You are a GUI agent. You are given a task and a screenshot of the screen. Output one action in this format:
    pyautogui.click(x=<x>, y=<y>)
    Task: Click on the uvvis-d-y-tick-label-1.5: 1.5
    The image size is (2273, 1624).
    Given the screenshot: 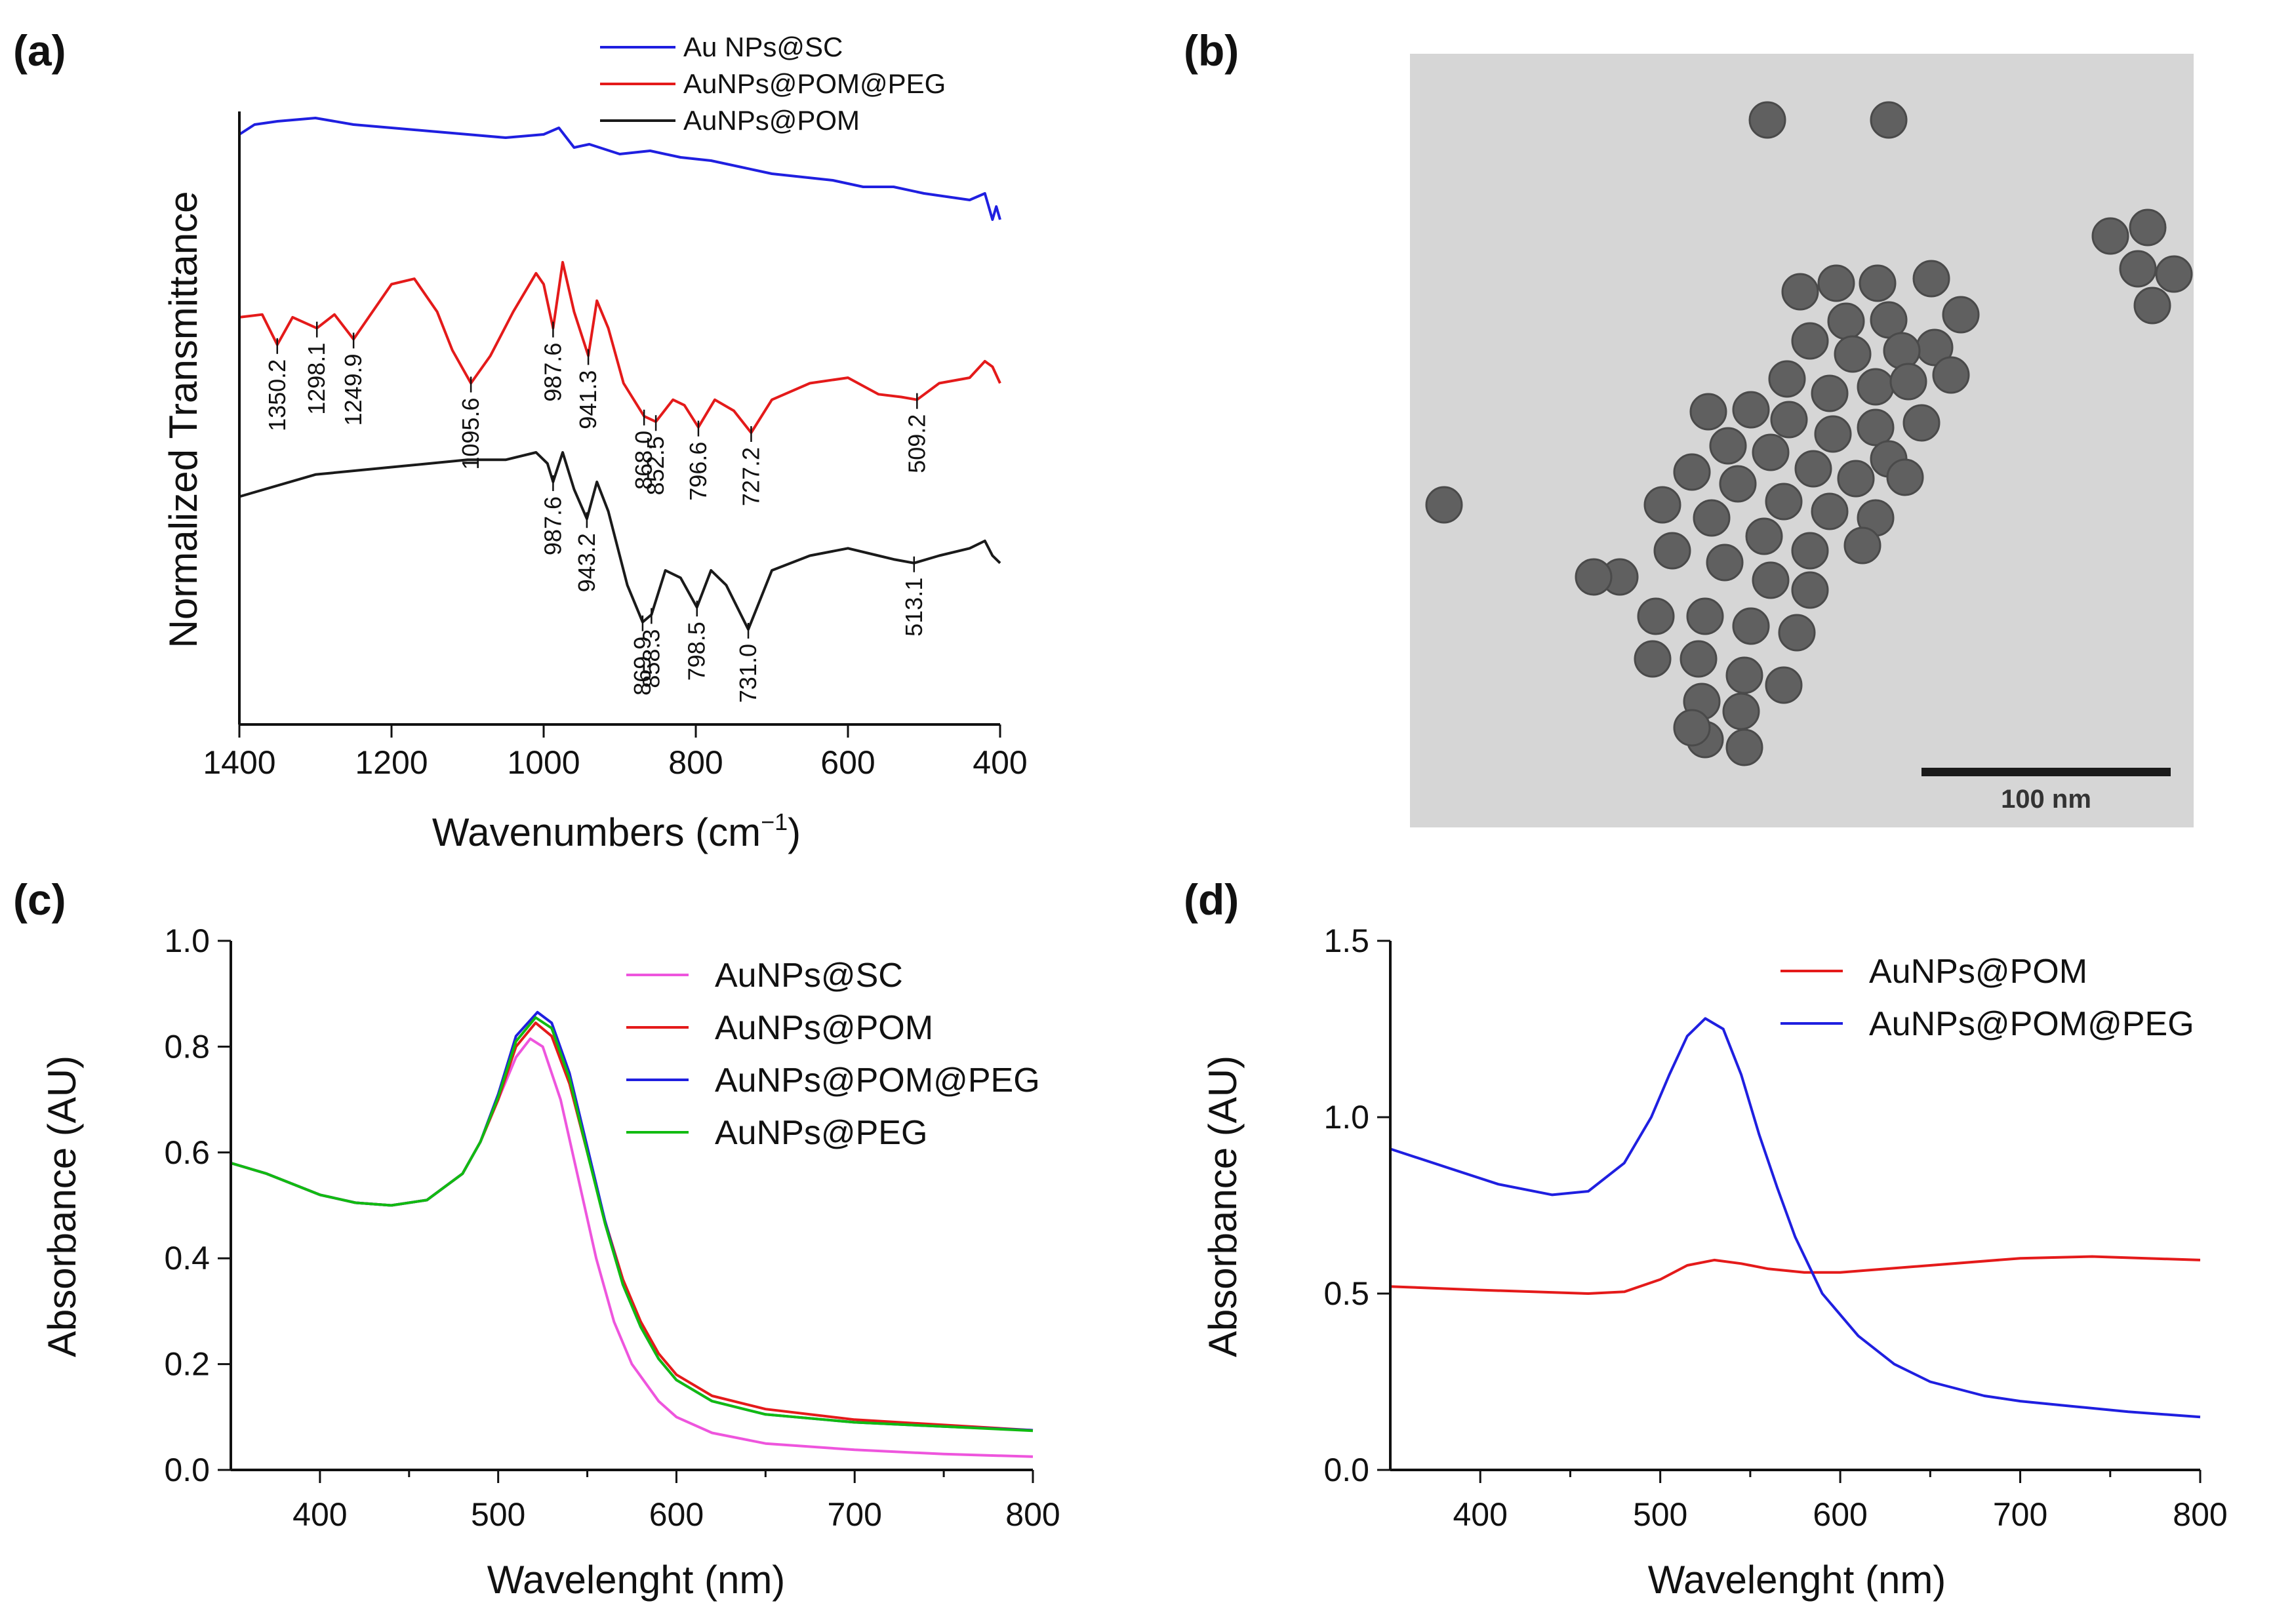 What is the action you would take?
    pyautogui.click(x=1346, y=940)
    